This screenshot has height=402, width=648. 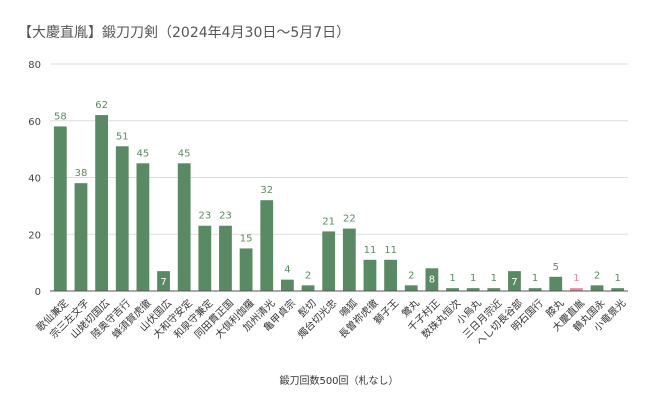 I want to click on data-label: 21, so click(x=328, y=221).